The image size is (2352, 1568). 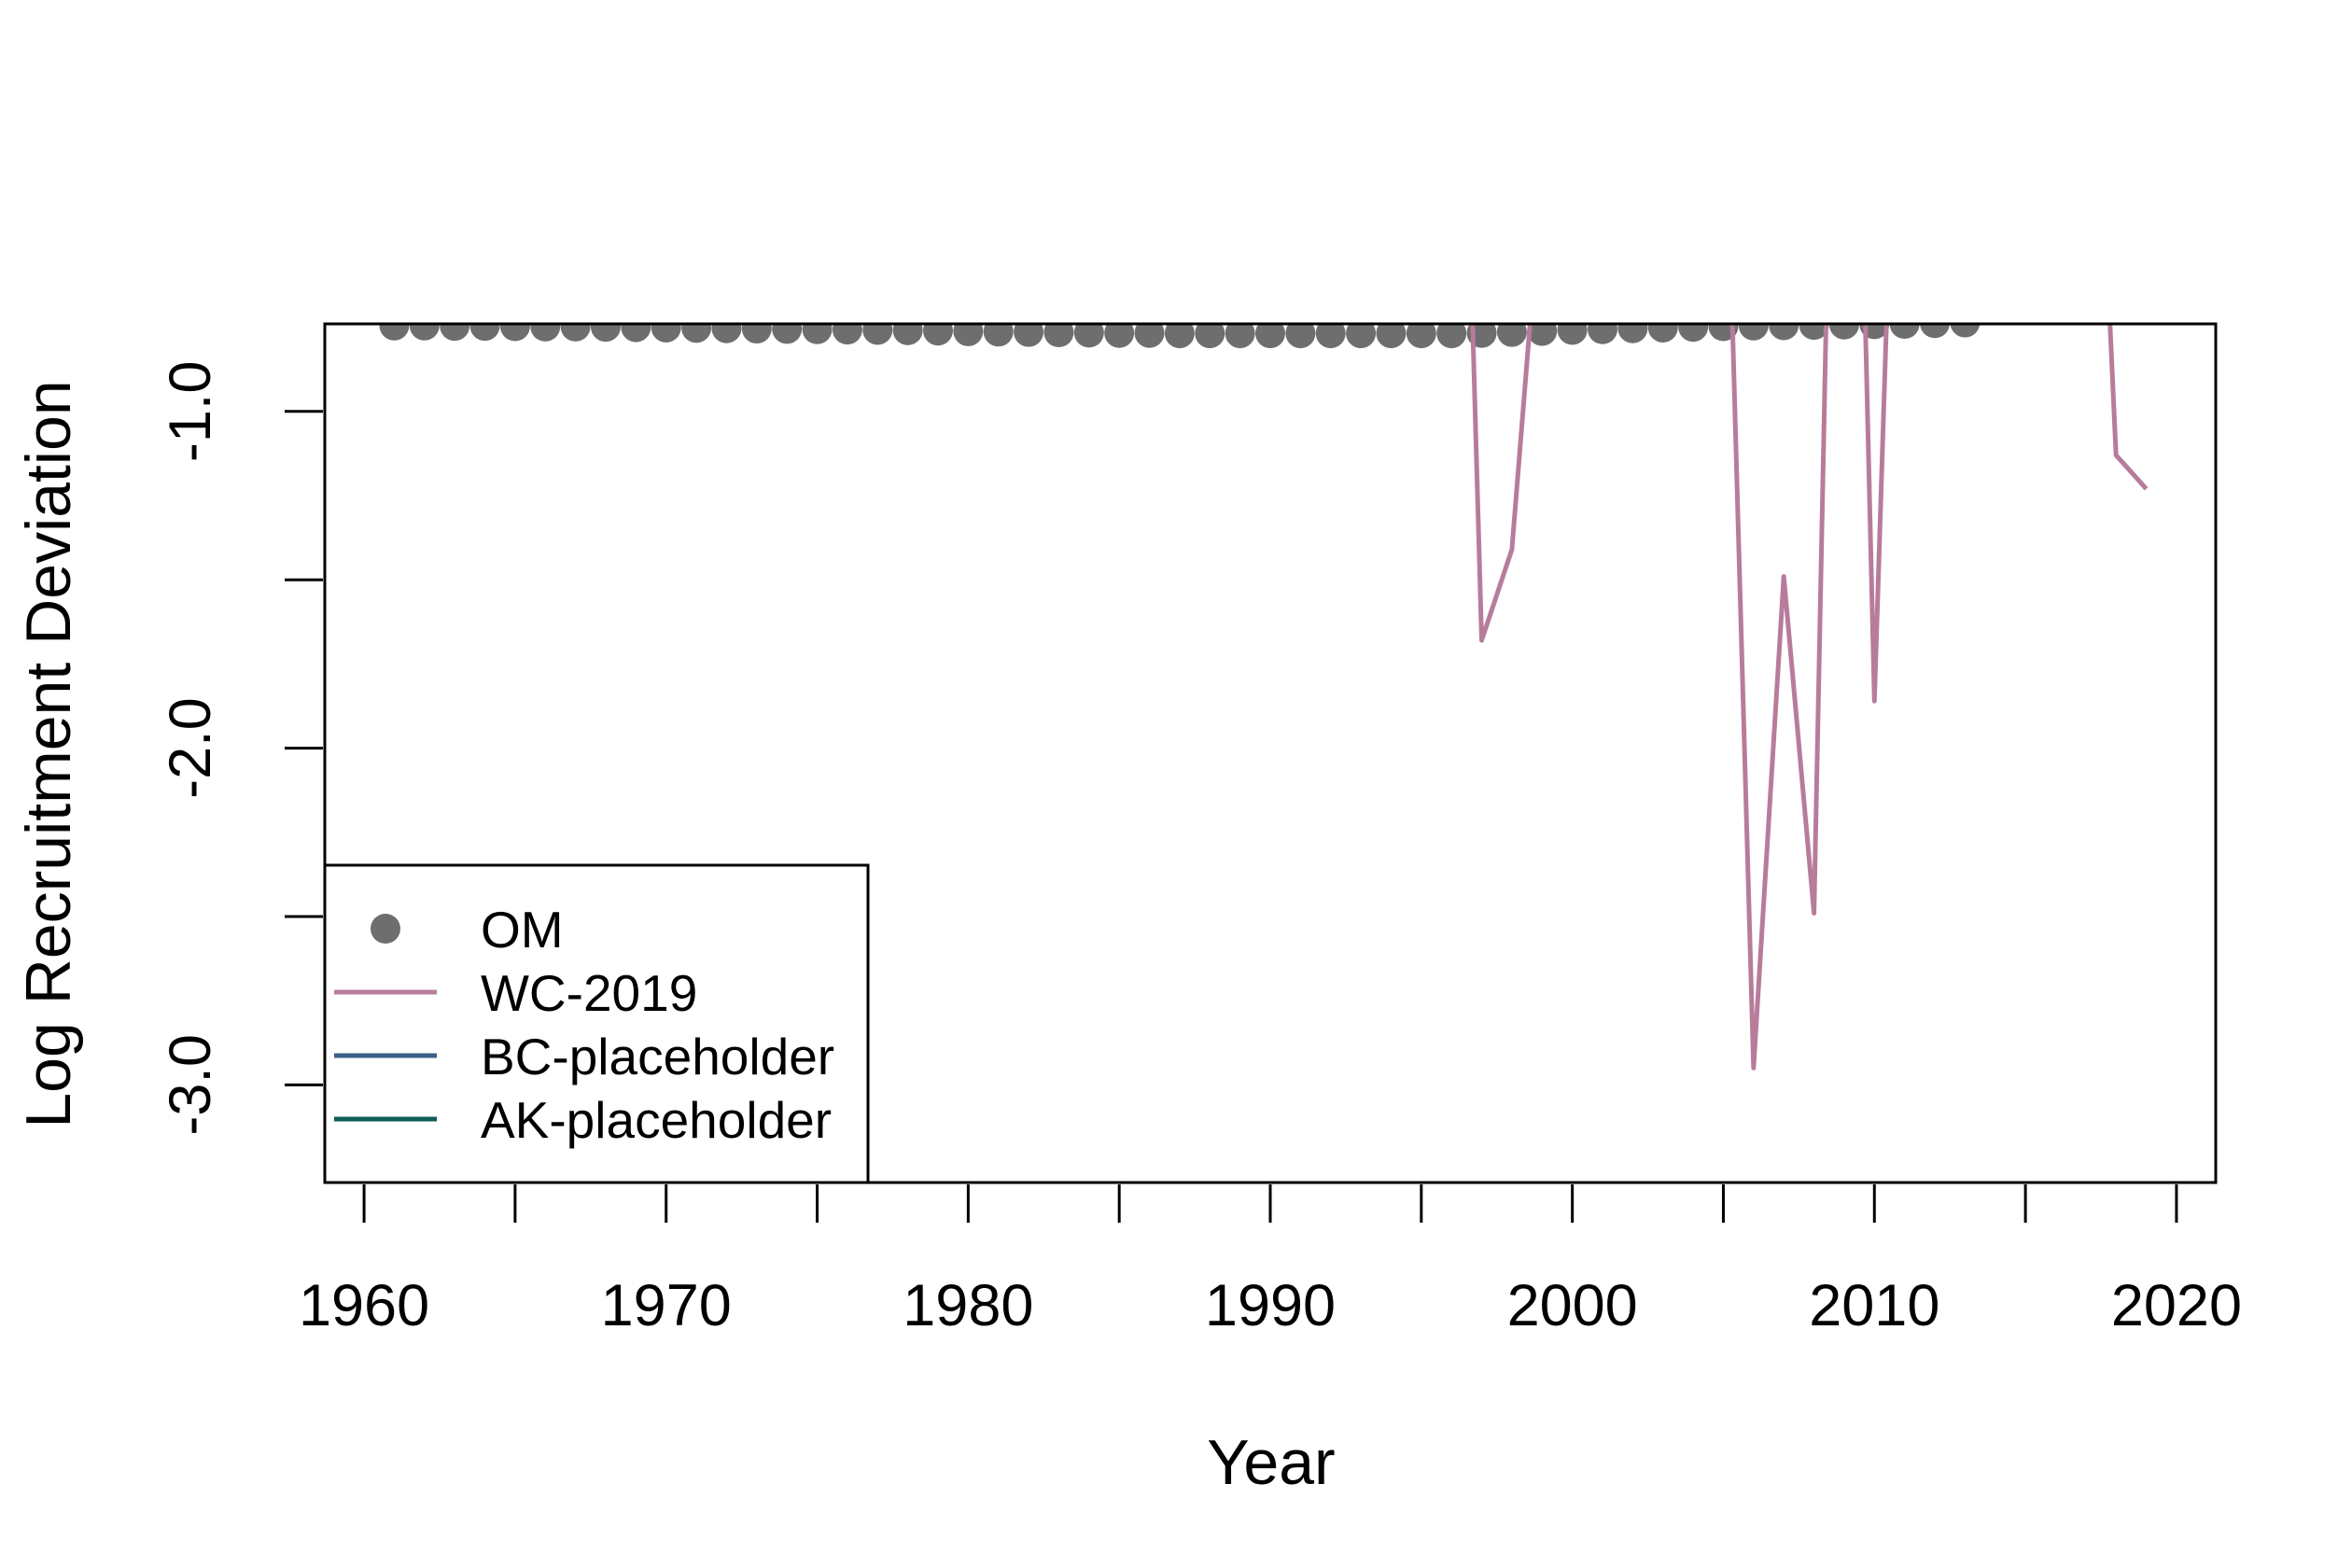 I want to click on y-axis-title: Log Recruitment Deviation, so click(x=48, y=753).